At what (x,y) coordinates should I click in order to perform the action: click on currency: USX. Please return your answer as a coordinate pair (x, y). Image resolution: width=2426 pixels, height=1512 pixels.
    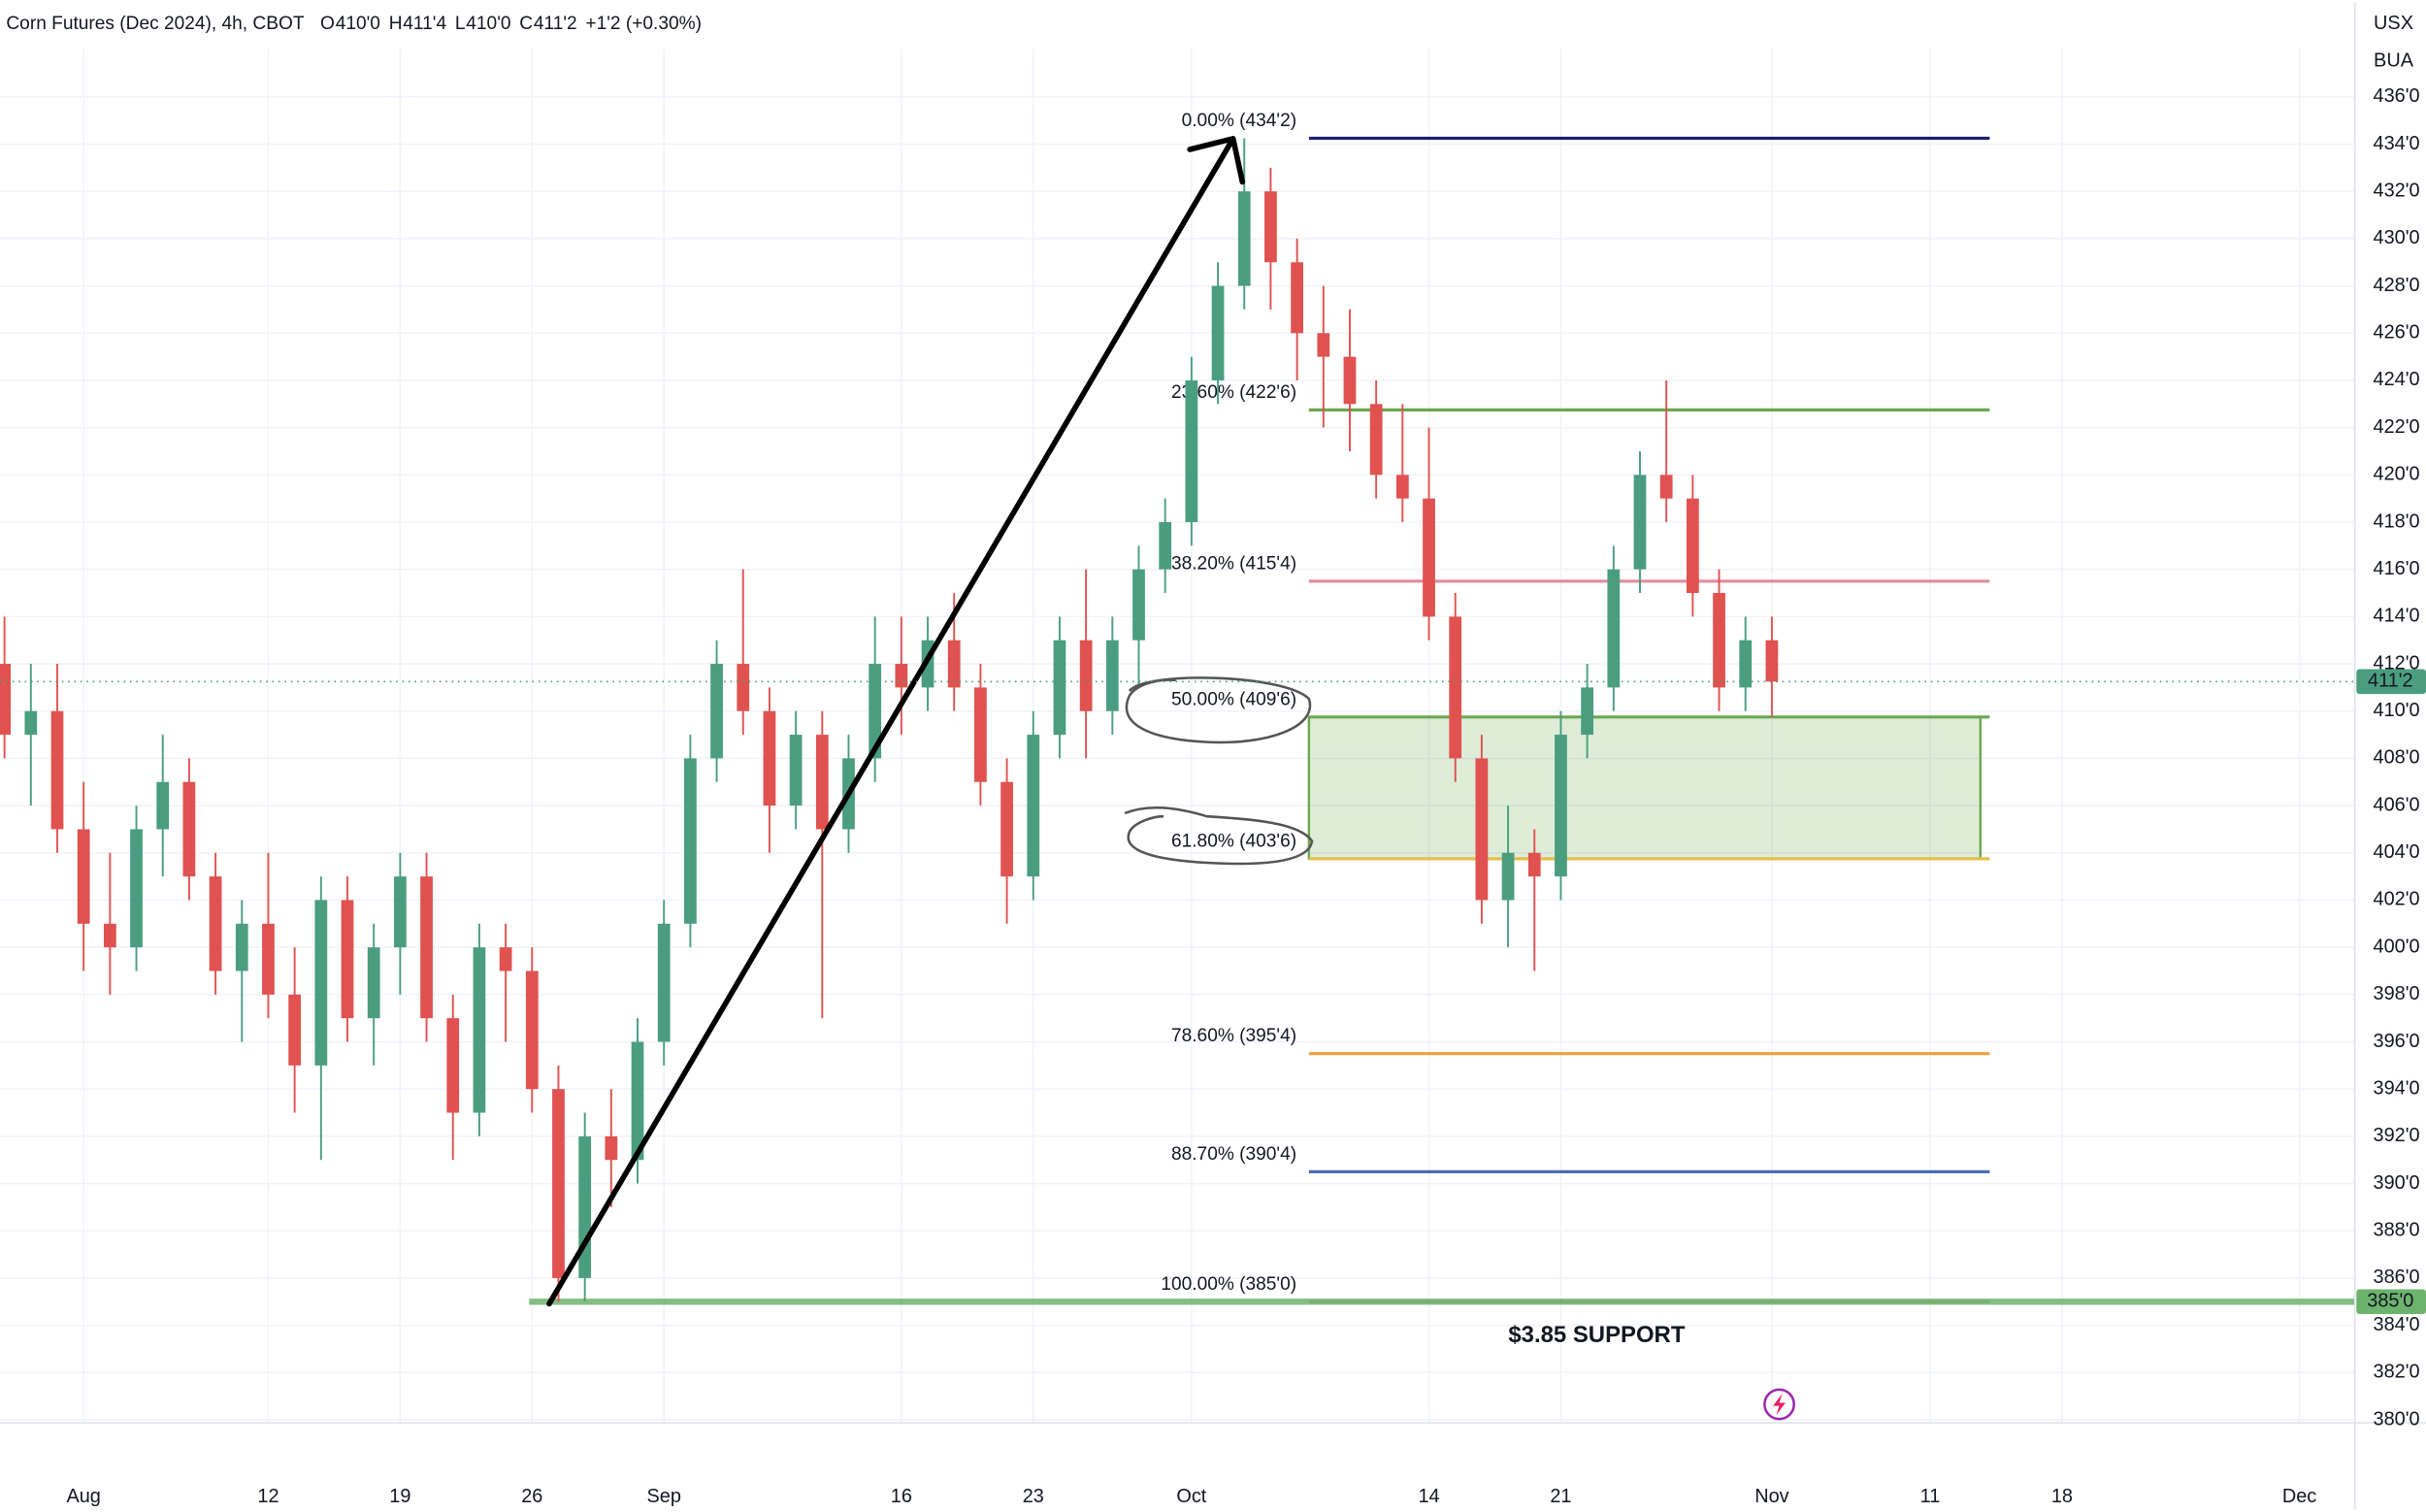
    Looking at the image, I should click on (2393, 24).